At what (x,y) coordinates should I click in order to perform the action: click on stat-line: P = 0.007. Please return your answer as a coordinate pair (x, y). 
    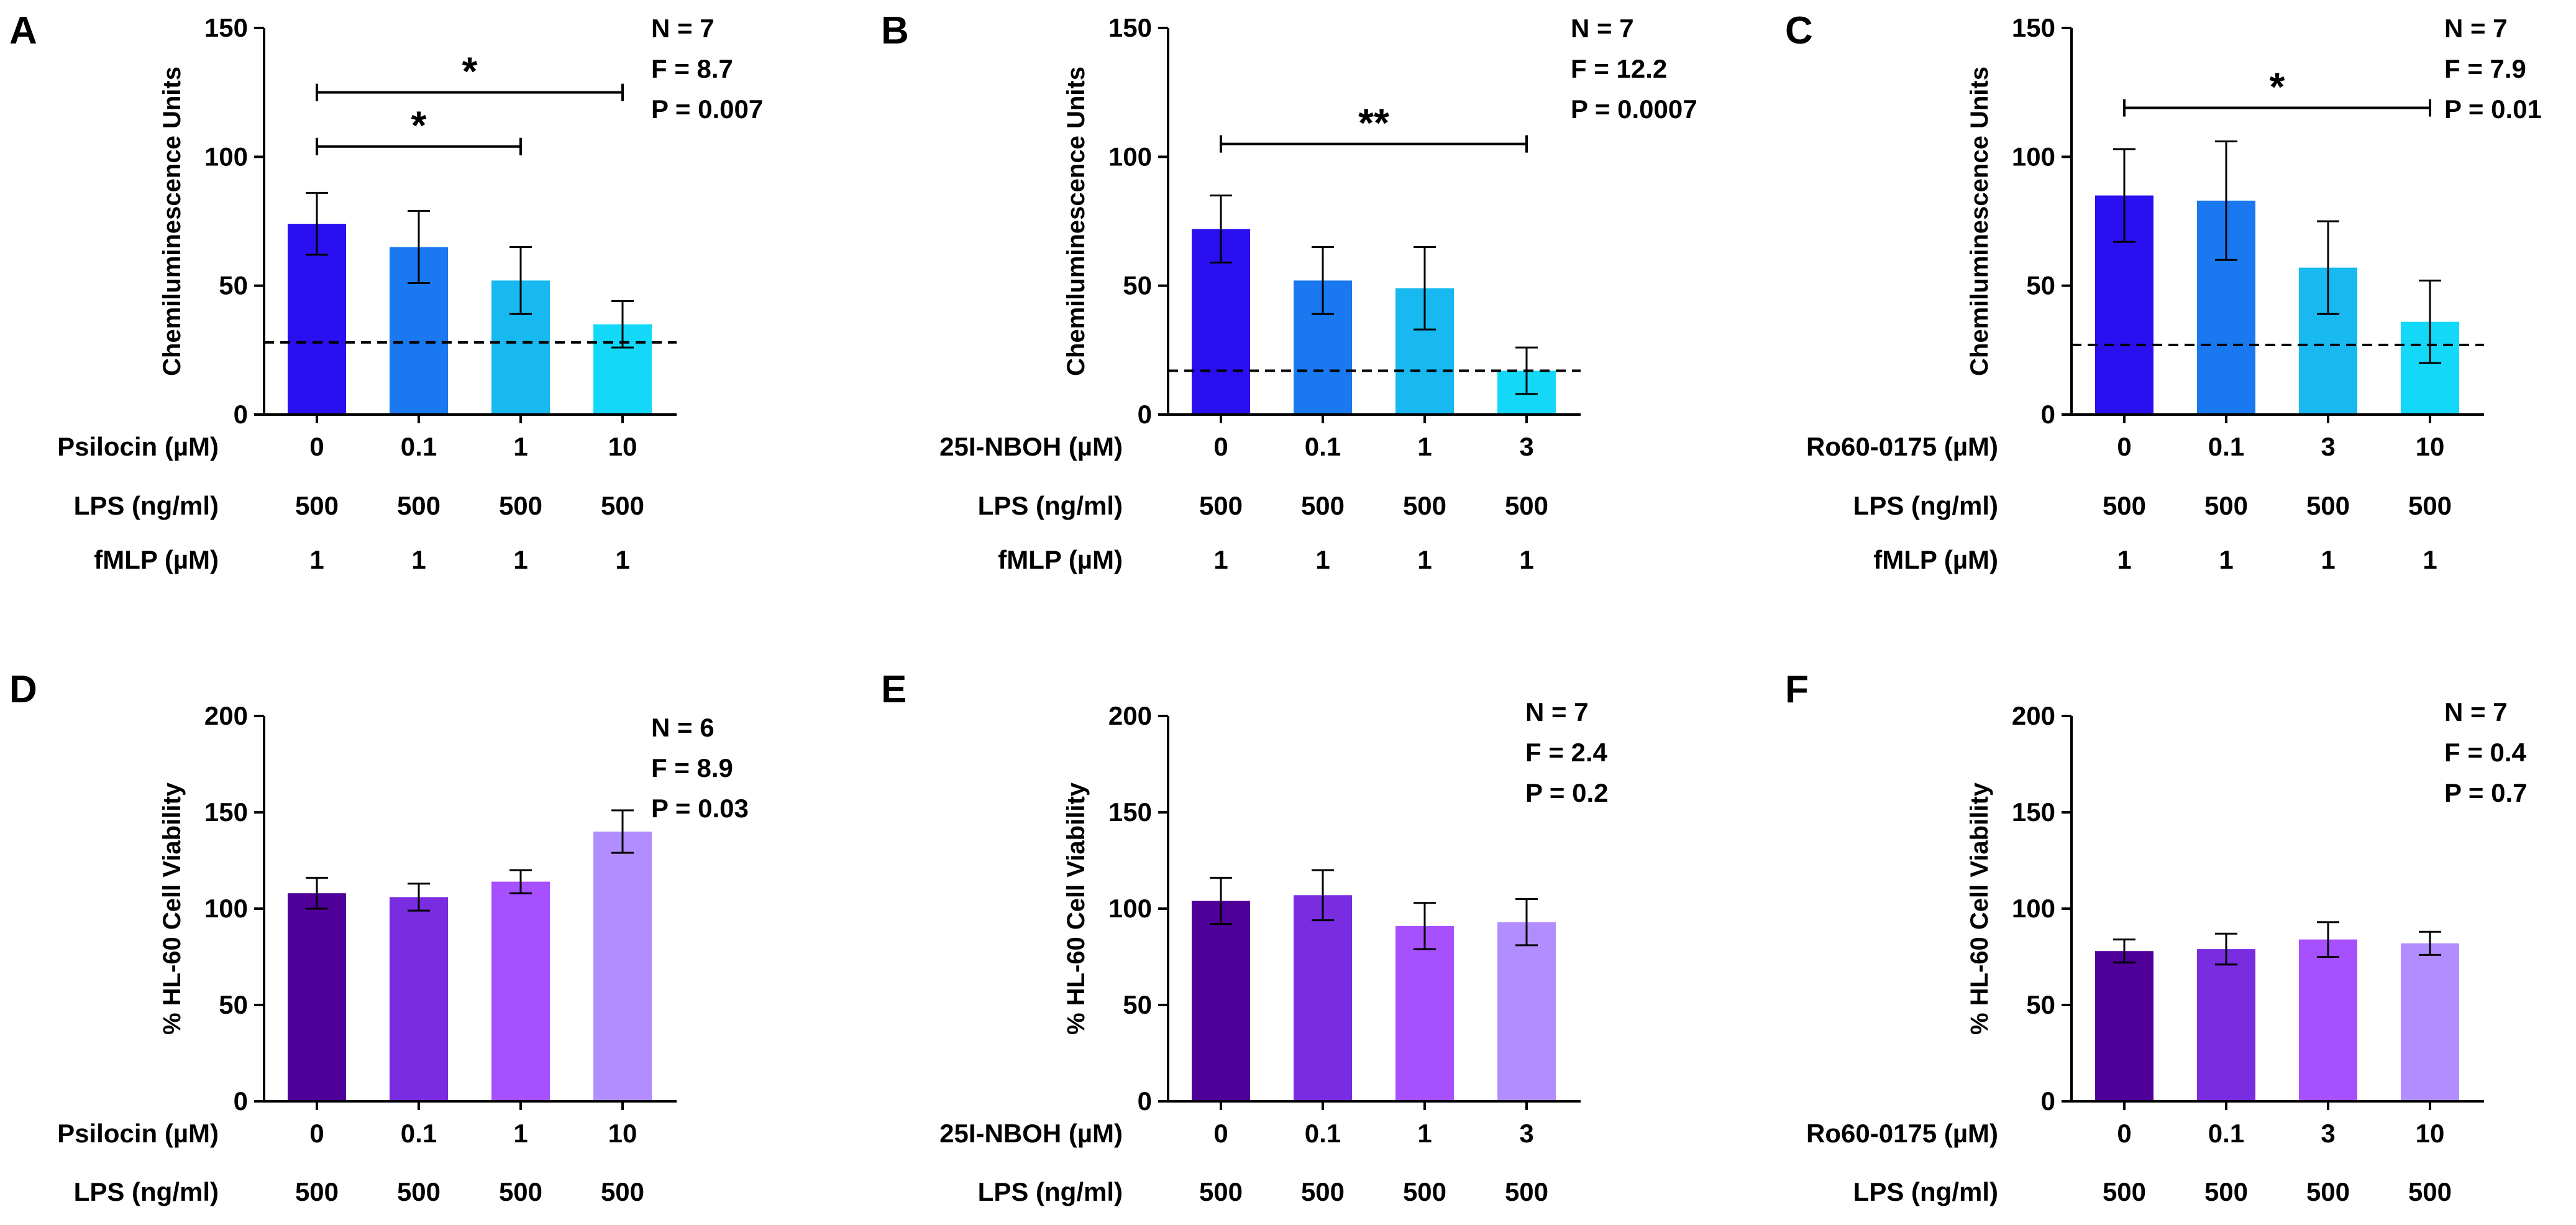
    Looking at the image, I should click on (707, 109).